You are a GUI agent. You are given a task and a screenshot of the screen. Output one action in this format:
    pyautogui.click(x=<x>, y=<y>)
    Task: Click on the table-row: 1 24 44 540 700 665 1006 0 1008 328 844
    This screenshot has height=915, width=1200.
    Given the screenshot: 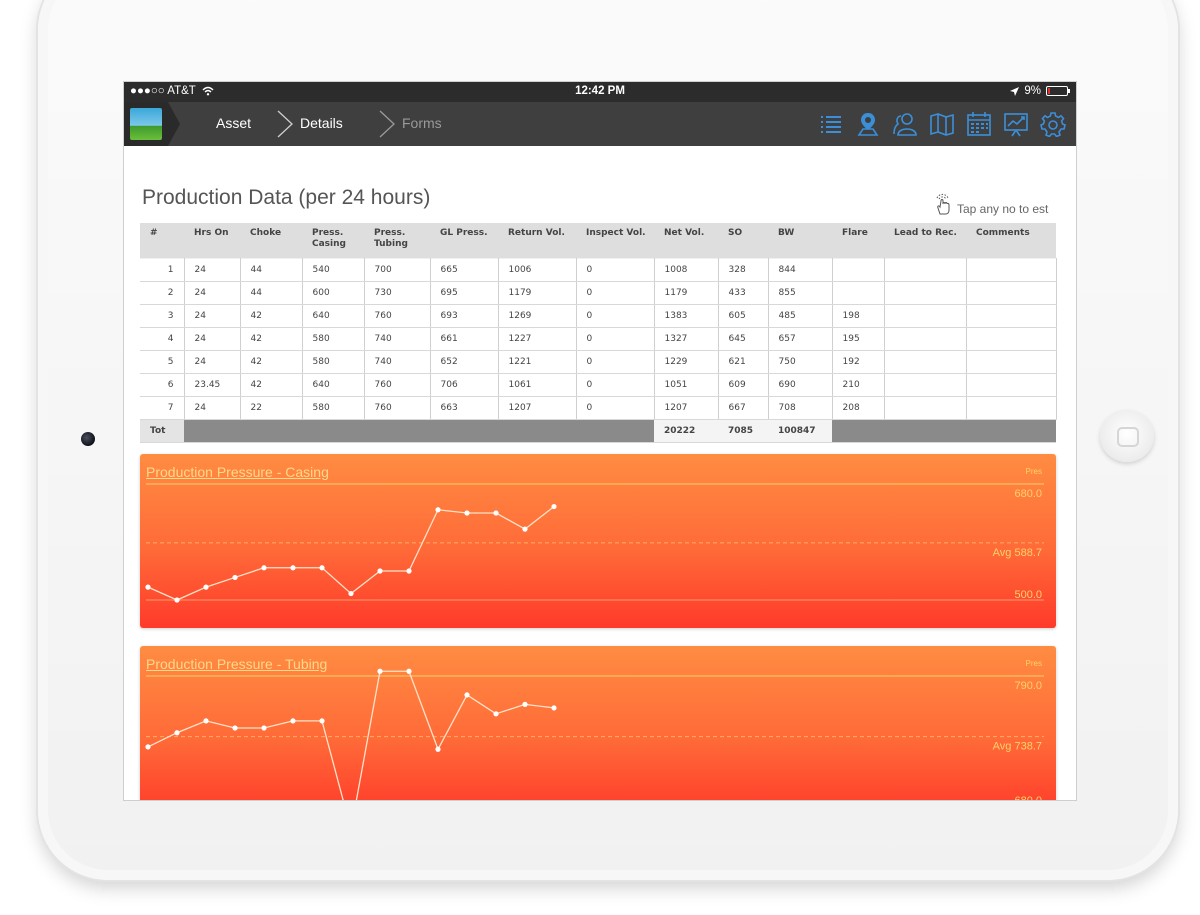 What is the action you would take?
    pyautogui.click(x=598, y=270)
    